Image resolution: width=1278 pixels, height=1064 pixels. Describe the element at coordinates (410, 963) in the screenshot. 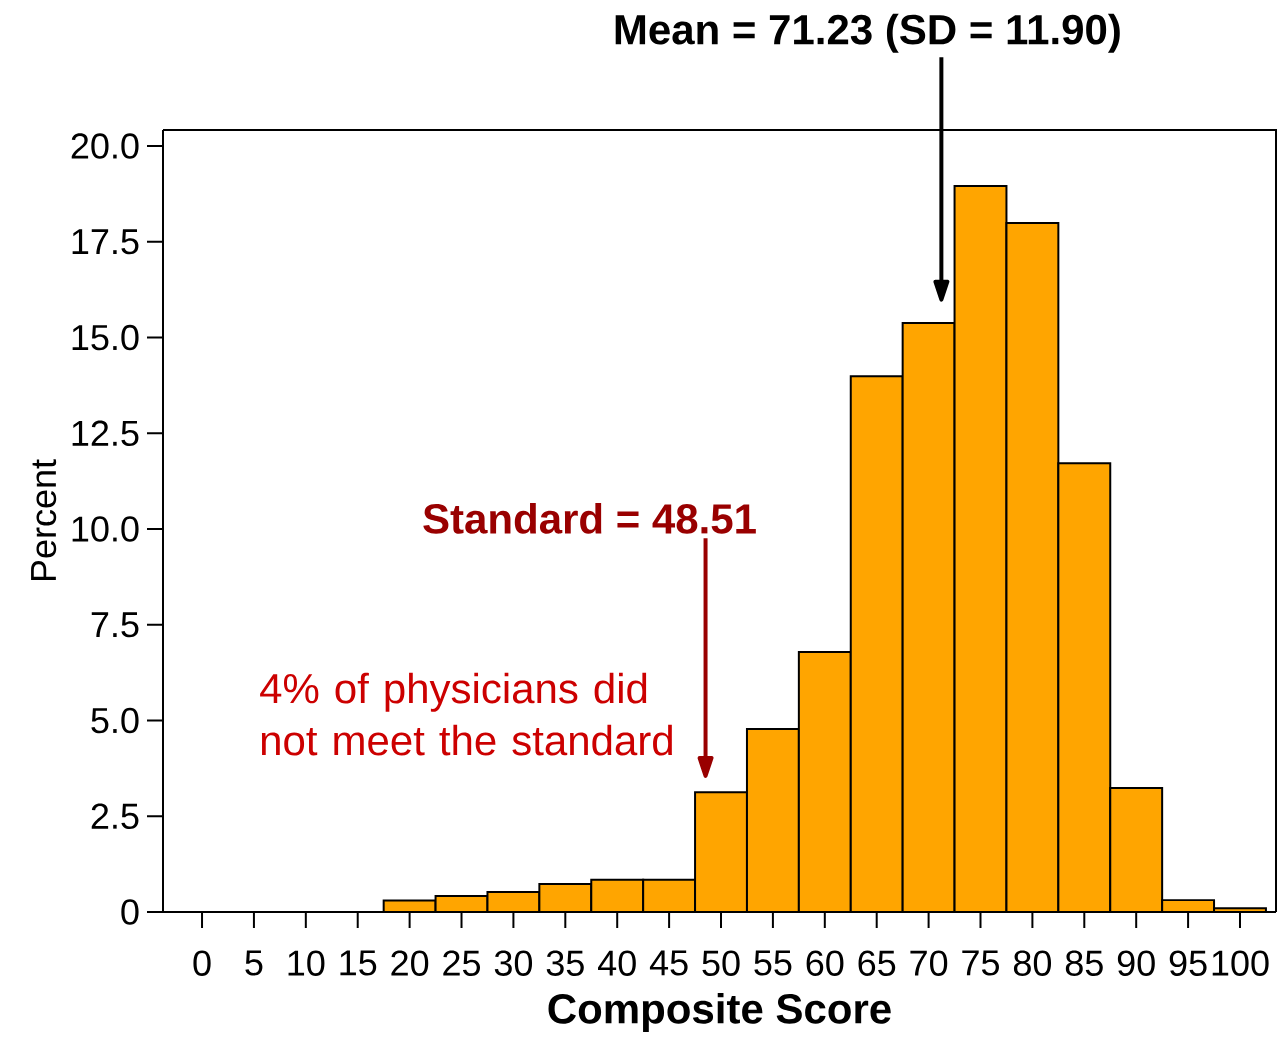

I see `x-tick-label: 20` at that location.